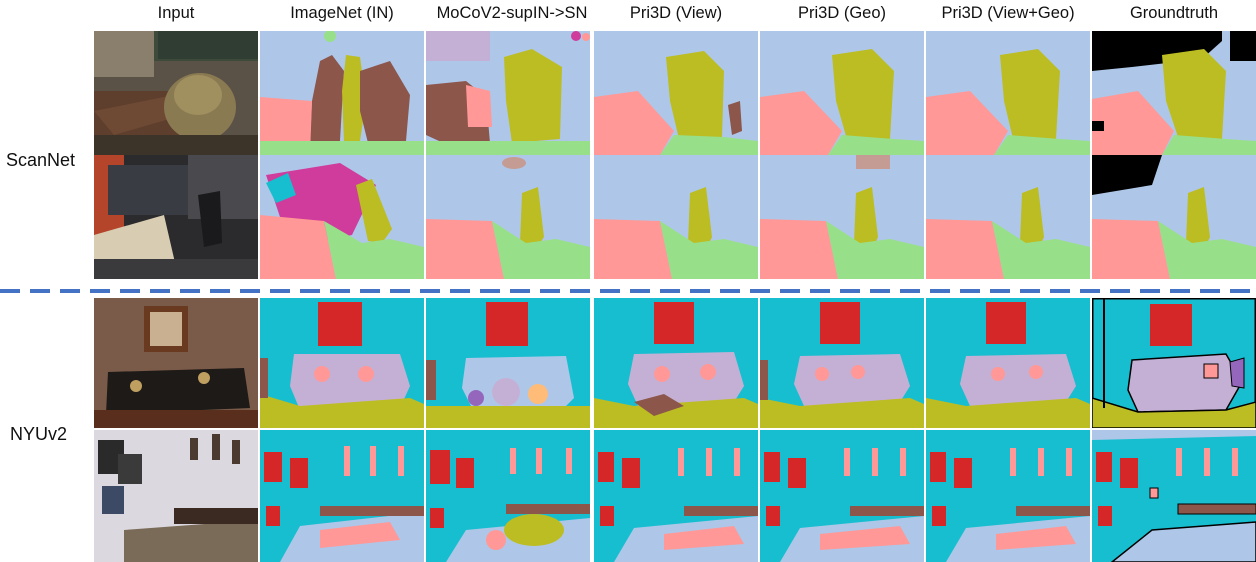 The width and height of the screenshot is (1256, 562). What do you see at coordinates (342, 217) in the screenshot?
I see `scannet-2-imagenet-prediction` at bounding box center [342, 217].